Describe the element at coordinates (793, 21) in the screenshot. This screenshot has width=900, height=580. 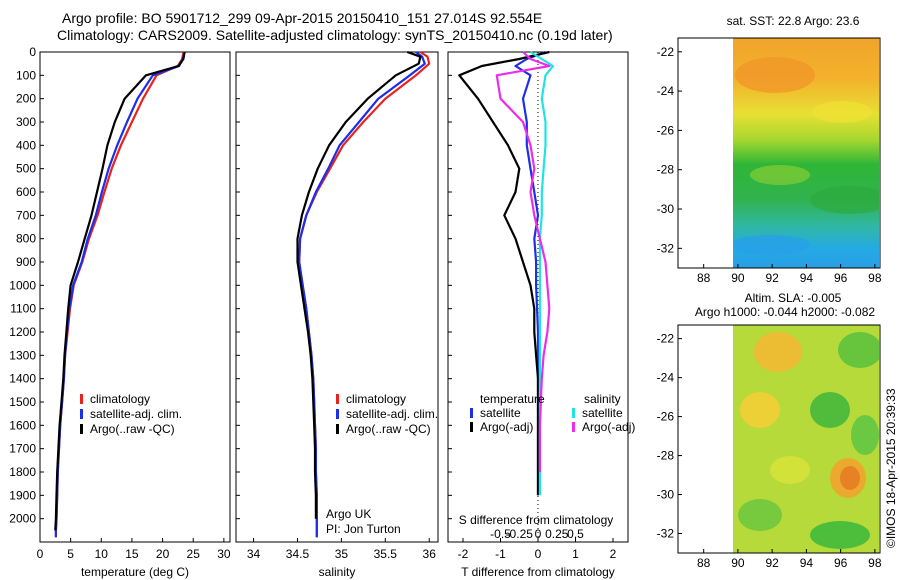
I see `sst-map-title: sat. SST: 22.8 Argo: 23.6` at that location.